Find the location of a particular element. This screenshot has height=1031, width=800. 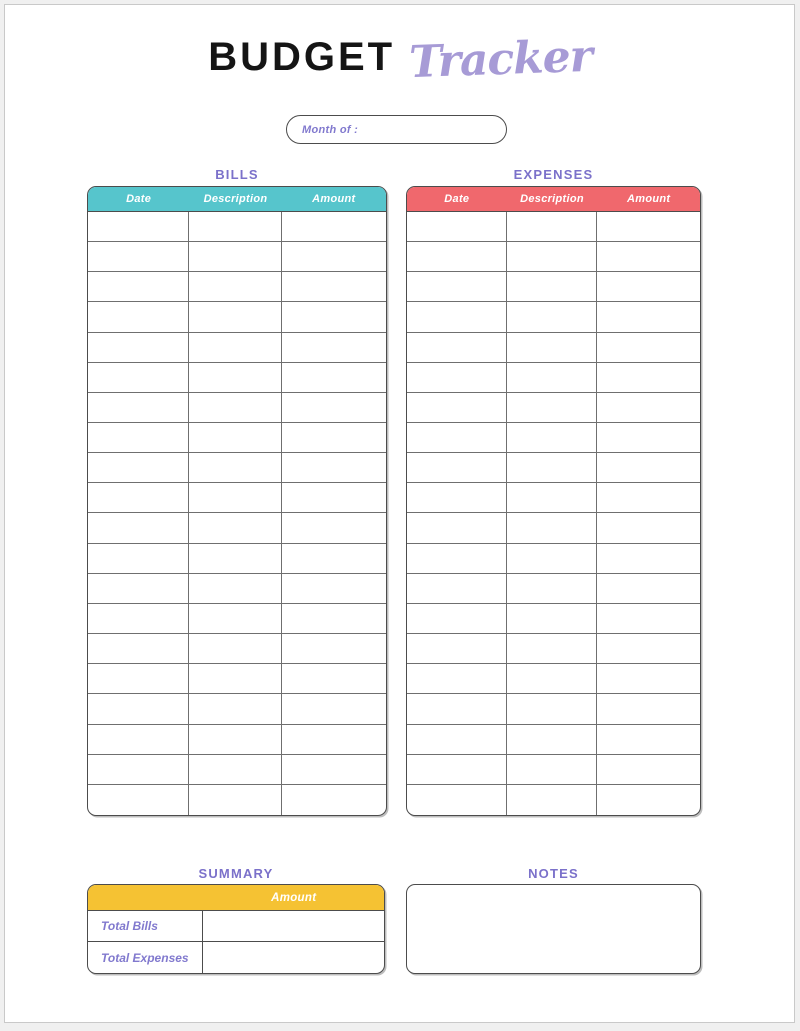

month-of-field: Month of : is located at coordinates (396, 129).